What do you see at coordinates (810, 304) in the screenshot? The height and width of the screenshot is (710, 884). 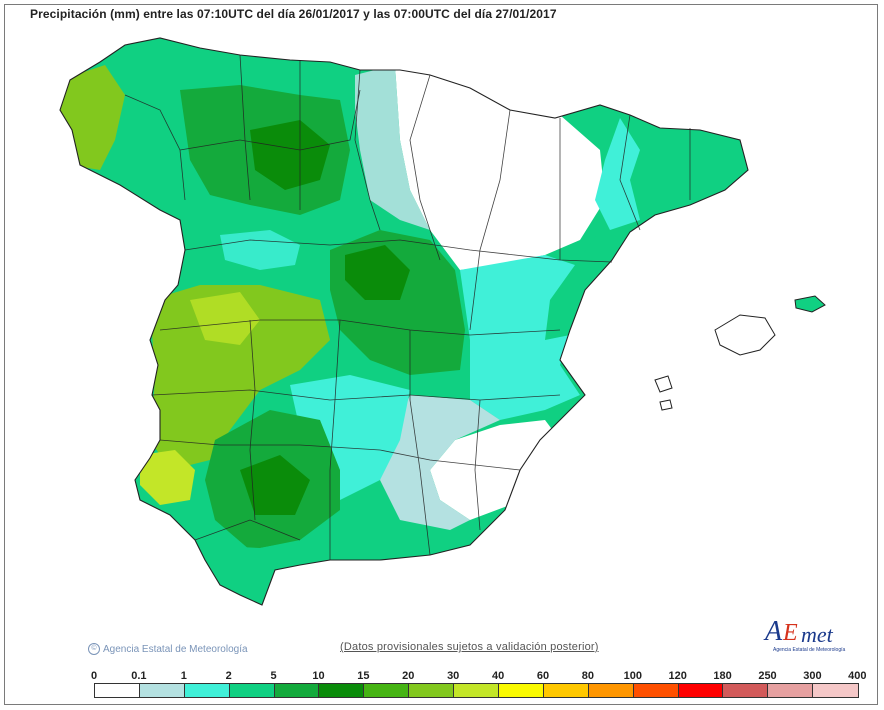 I see `island-menorca` at bounding box center [810, 304].